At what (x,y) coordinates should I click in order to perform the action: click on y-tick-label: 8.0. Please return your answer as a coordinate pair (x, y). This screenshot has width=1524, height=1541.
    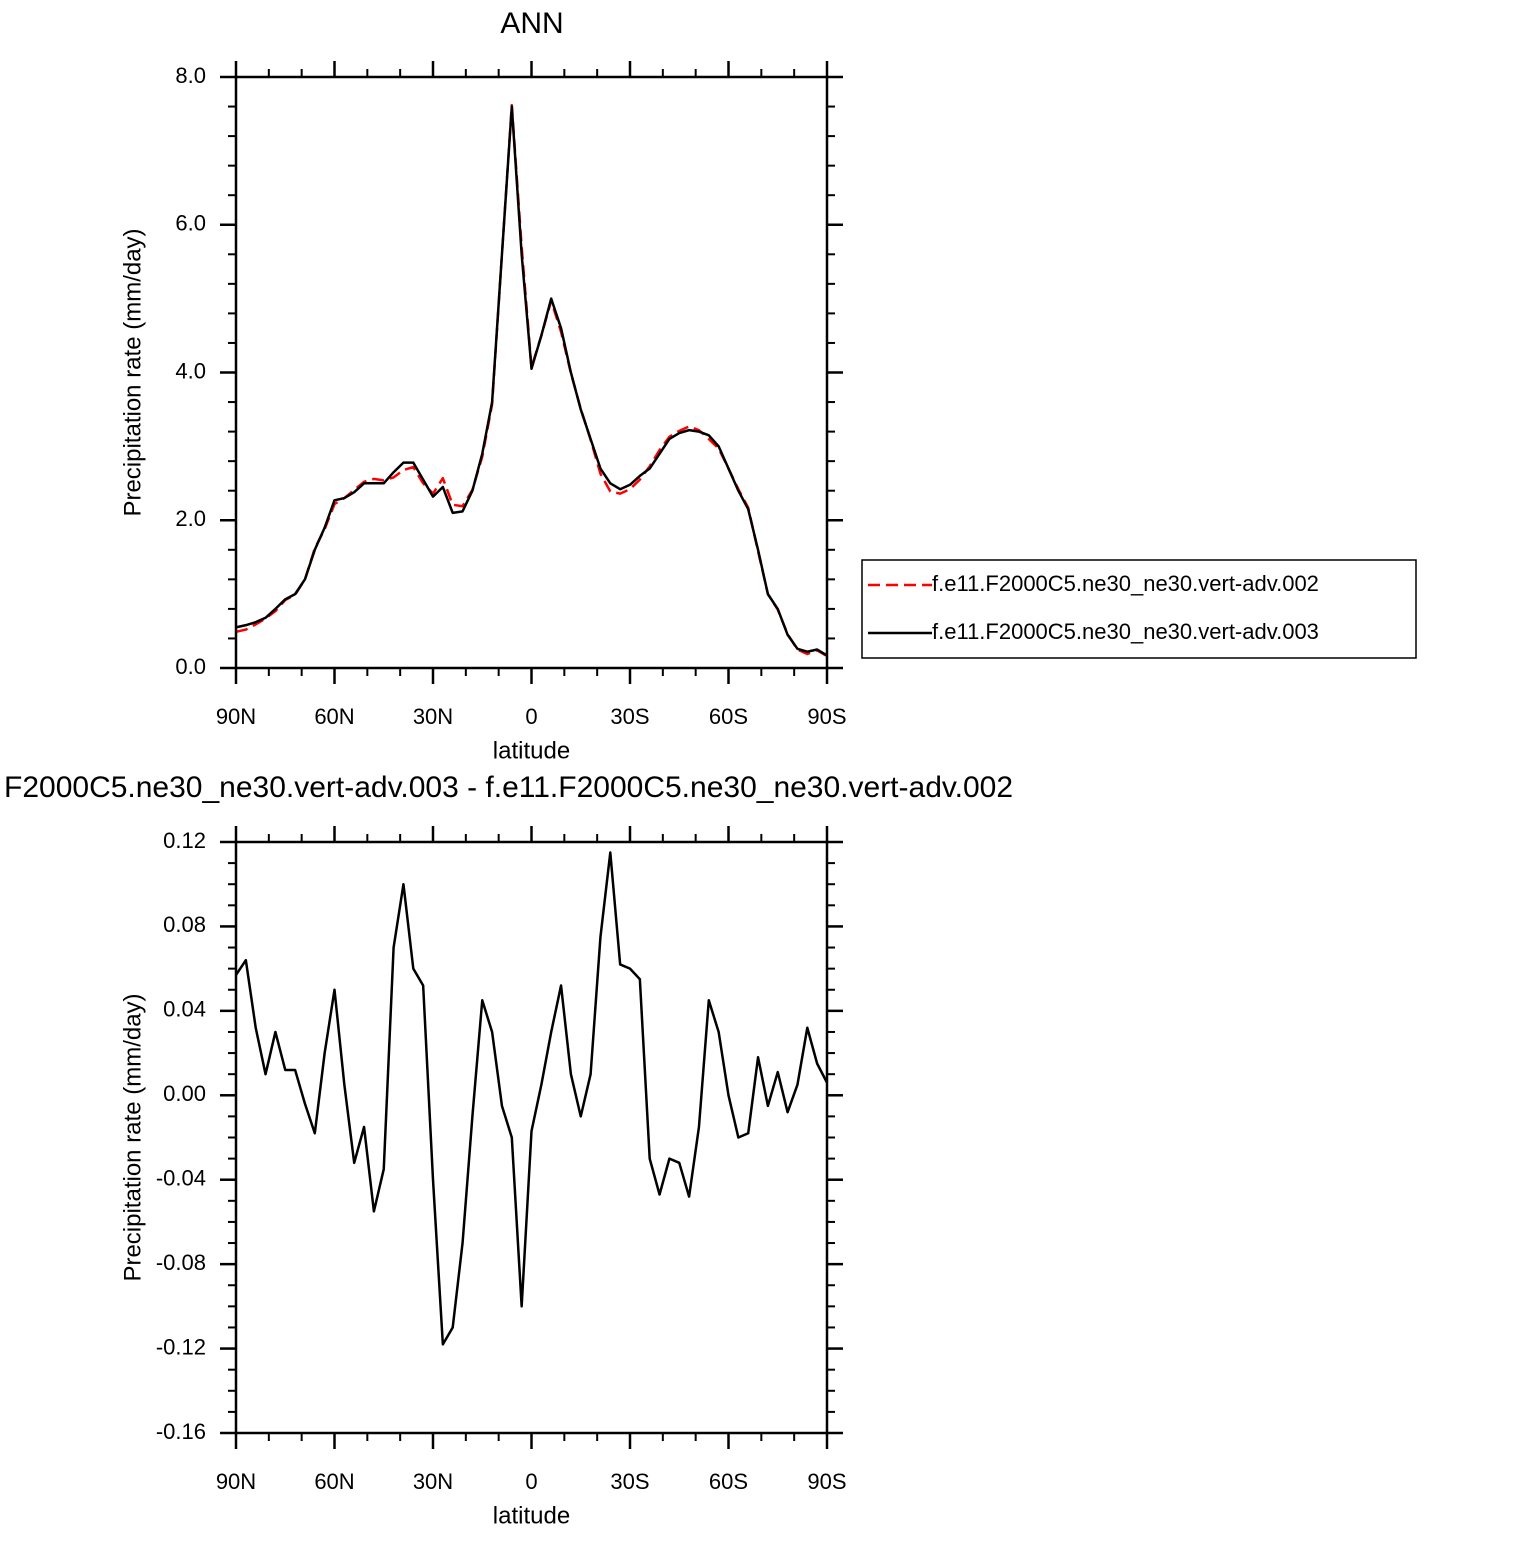
    Looking at the image, I should click on (190, 75).